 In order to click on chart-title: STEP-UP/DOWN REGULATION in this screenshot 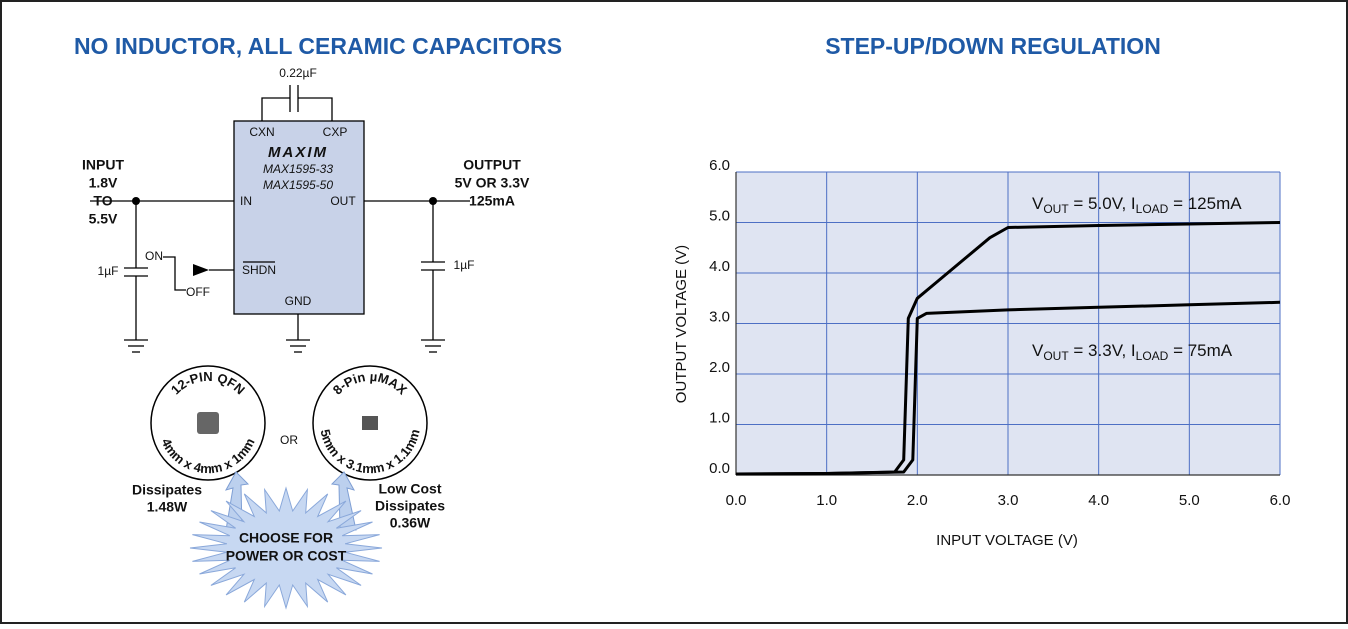, I will do `click(993, 46)`.